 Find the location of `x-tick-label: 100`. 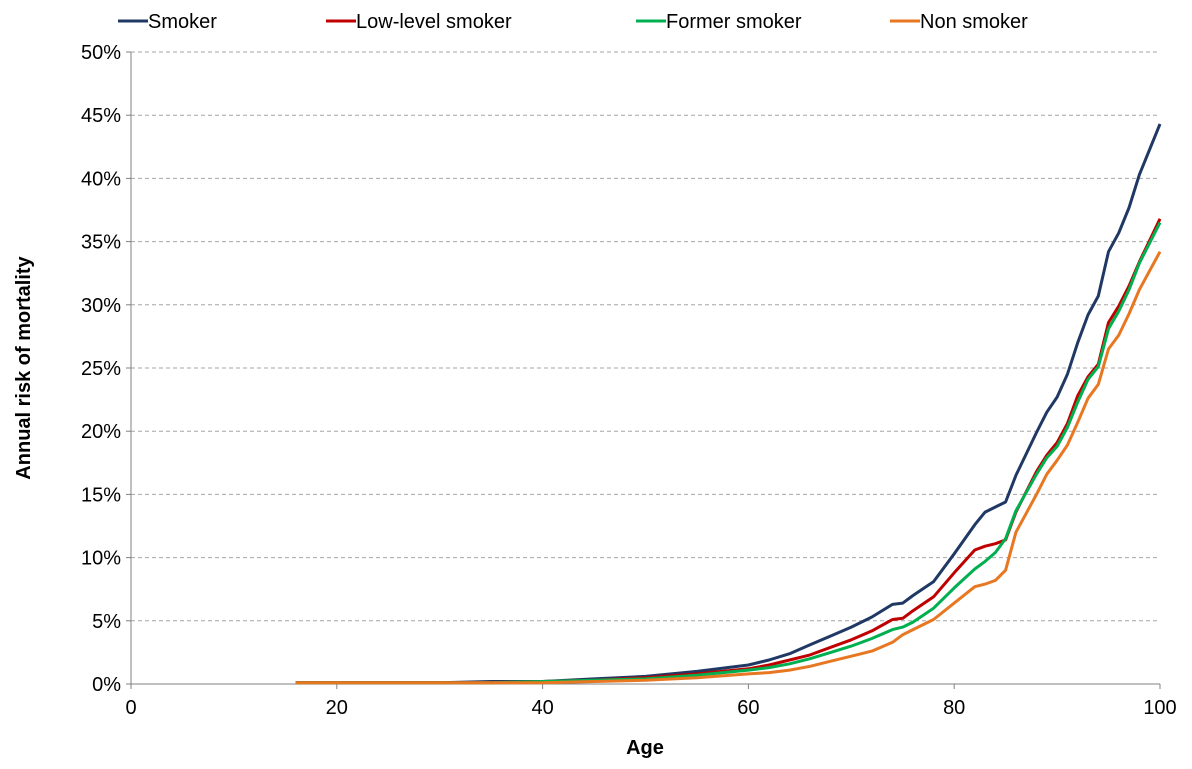

x-tick-label: 100 is located at coordinates (1159, 708).